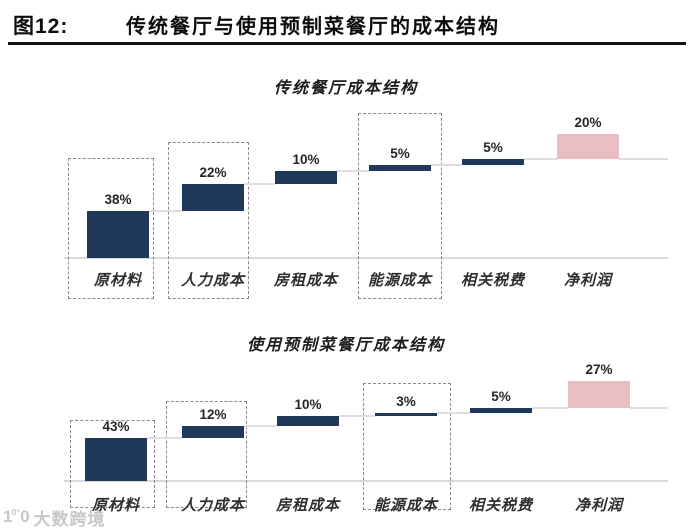 The height and width of the screenshot is (532, 692). I want to click on value-label-labor-cost: 22%, so click(213, 172).